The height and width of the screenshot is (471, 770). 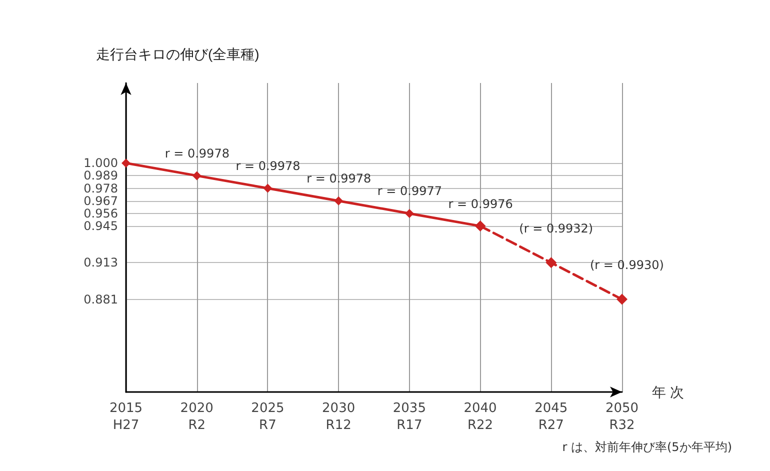 I want to click on x-tick-label: 2035 R17, so click(x=409, y=417).